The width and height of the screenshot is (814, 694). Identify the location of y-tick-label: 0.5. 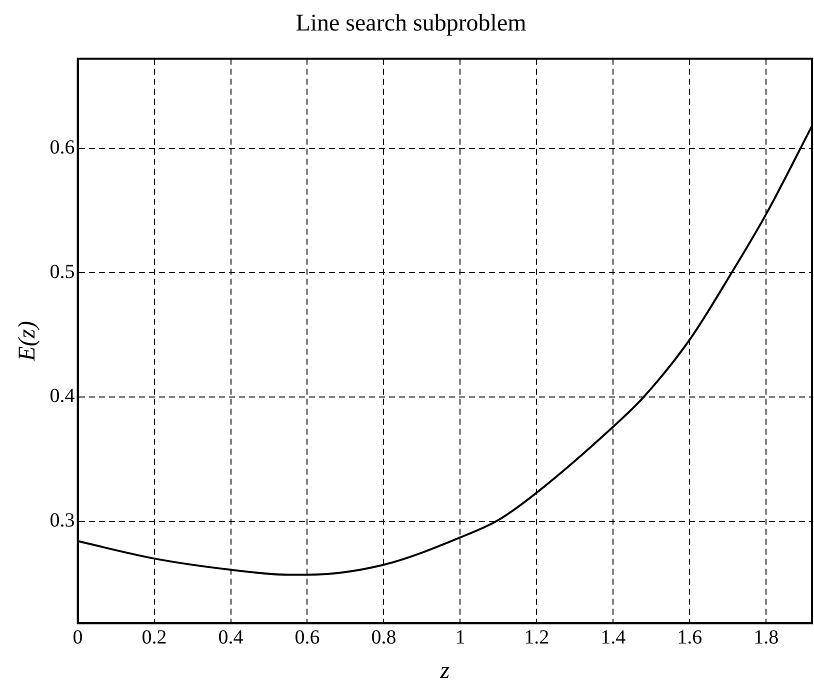
(62, 271).